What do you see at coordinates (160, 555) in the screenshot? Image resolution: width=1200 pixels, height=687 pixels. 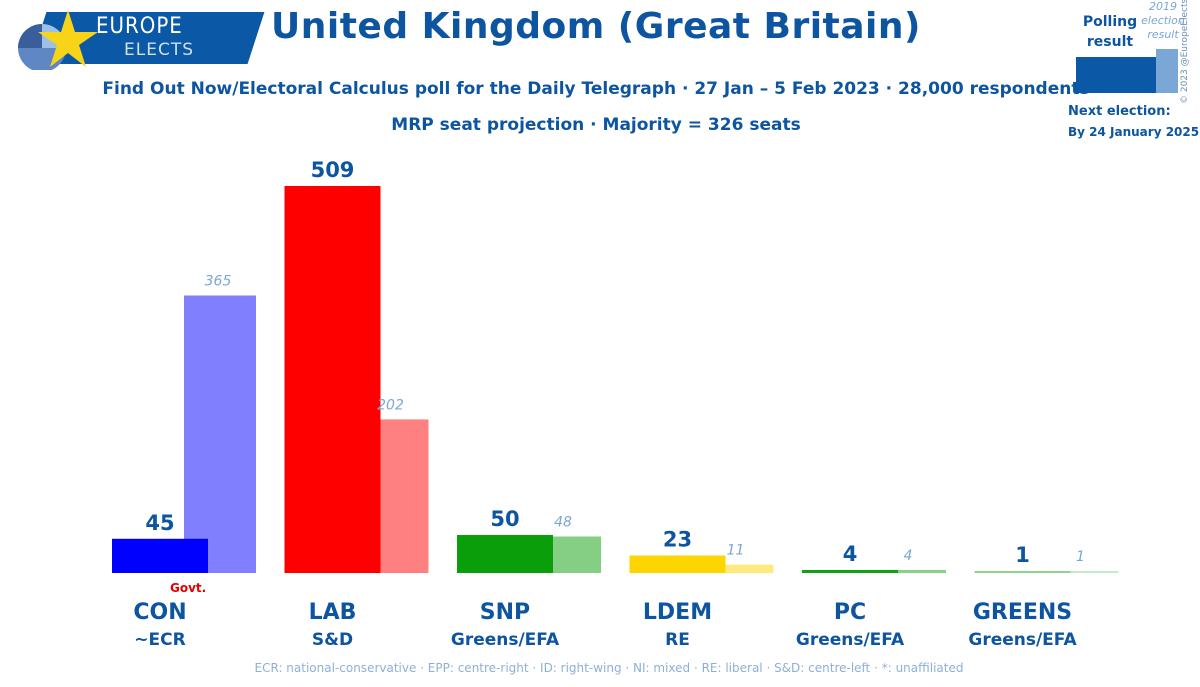 I see `bar-poll-con` at bounding box center [160, 555].